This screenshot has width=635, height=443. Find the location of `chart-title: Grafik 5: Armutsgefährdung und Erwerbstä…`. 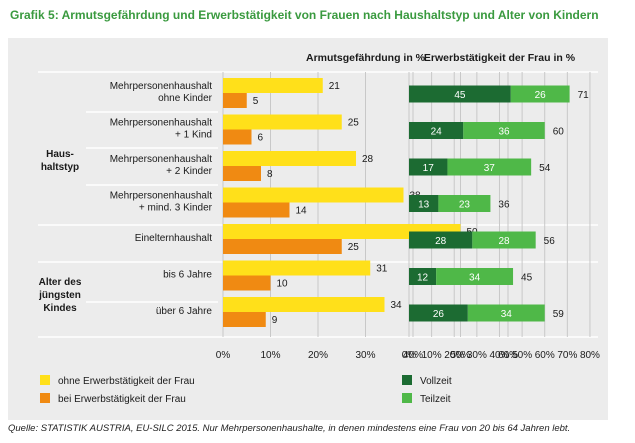

chart-title: Grafik 5: Armutsgefährdung und Erwerbstä… is located at coordinates (304, 15).